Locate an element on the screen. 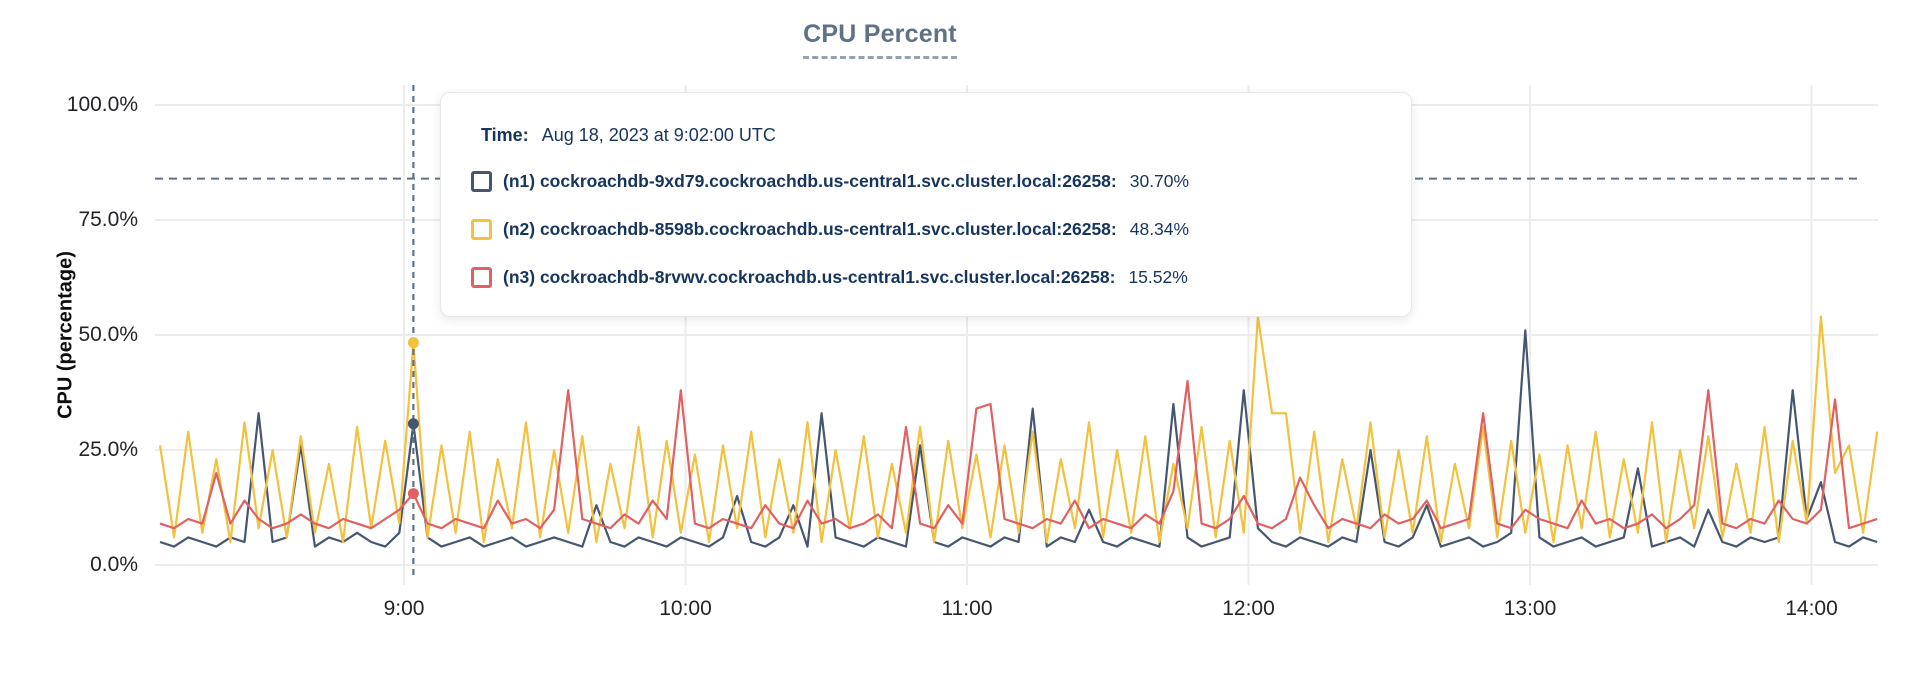 This screenshot has height=694, width=1924. y-tick-label: 75.0% is located at coordinates (108, 219).